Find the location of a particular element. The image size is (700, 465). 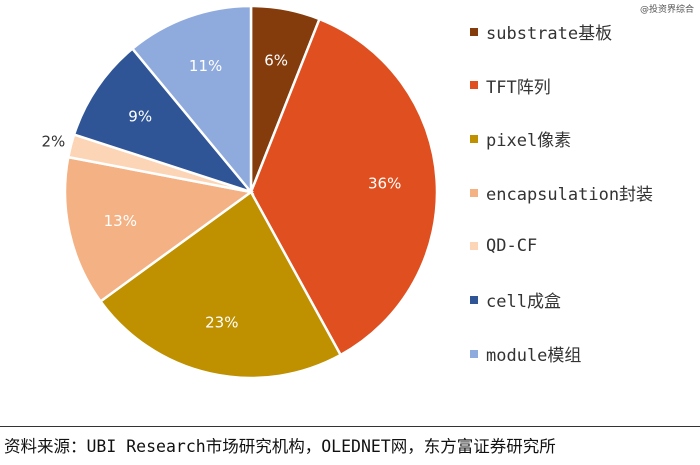

slice-label-6: 11% is located at coordinates (205, 66).